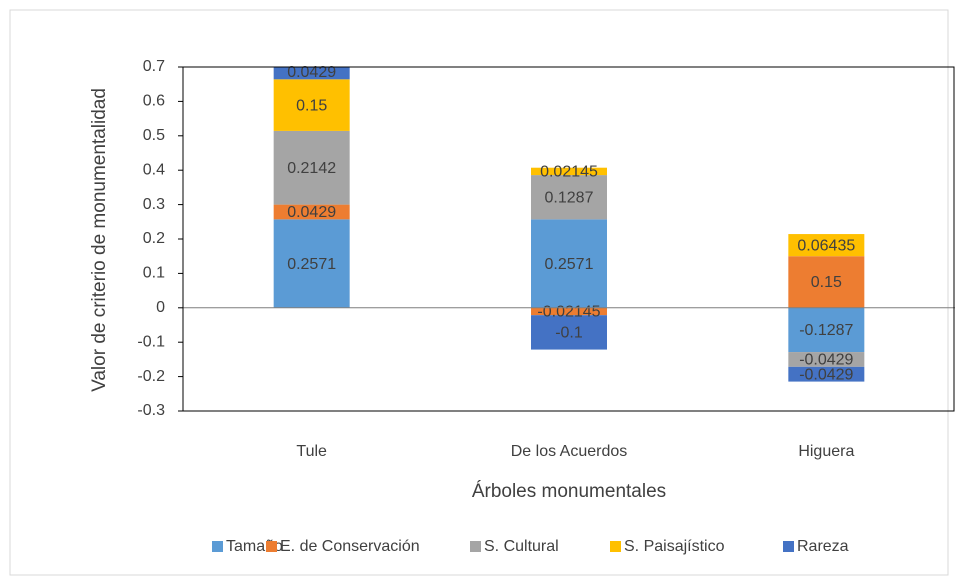 This screenshot has height=580, width=959. I want to click on data-label: 0.06435, so click(826, 245).